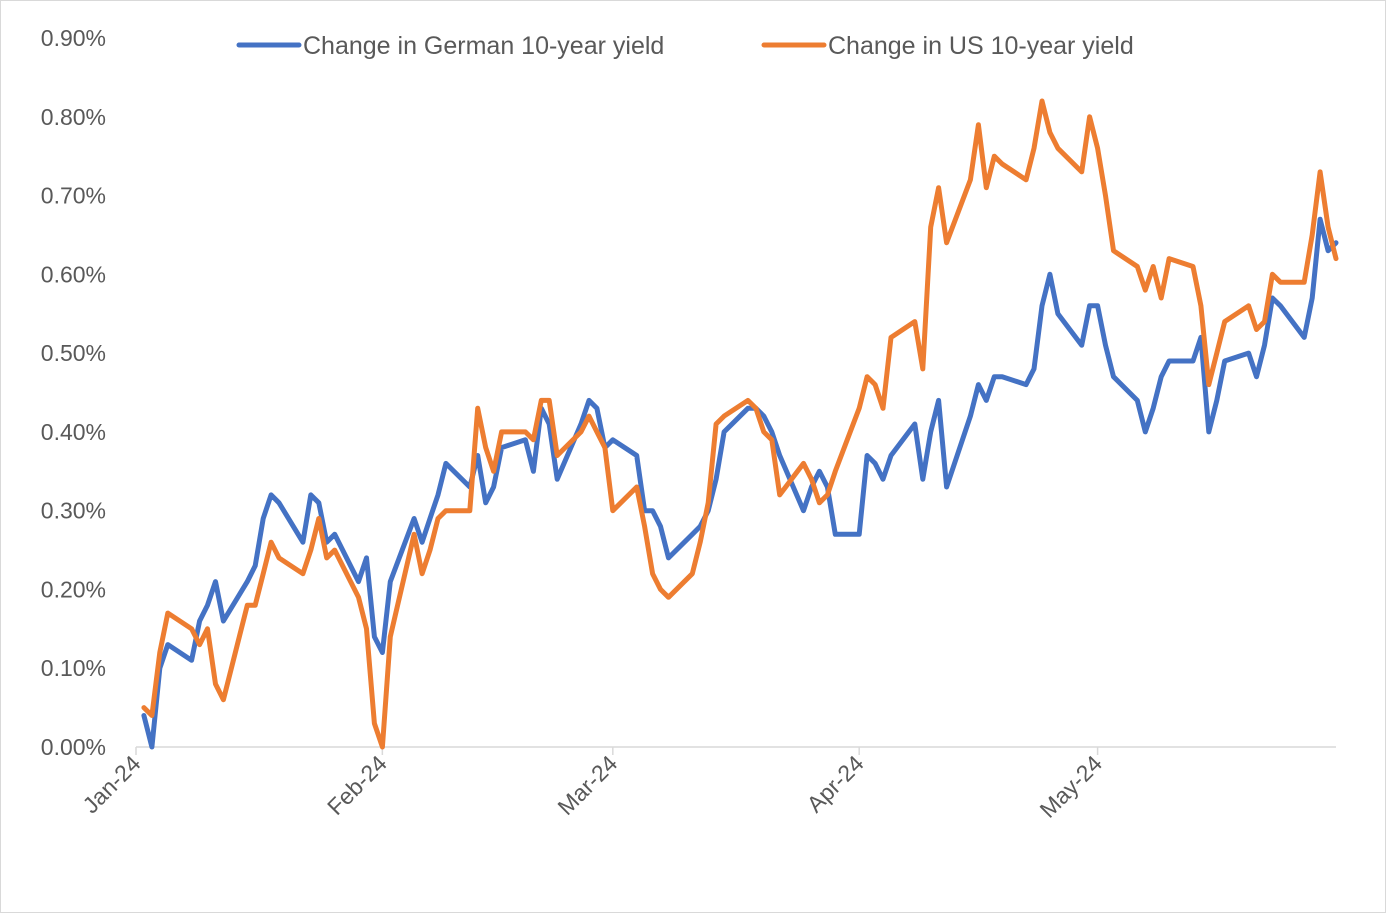 This screenshot has height=914, width=1386. Describe the element at coordinates (73, 432) in the screenshot. I see `y-tick-label: 0.40%` at that location.